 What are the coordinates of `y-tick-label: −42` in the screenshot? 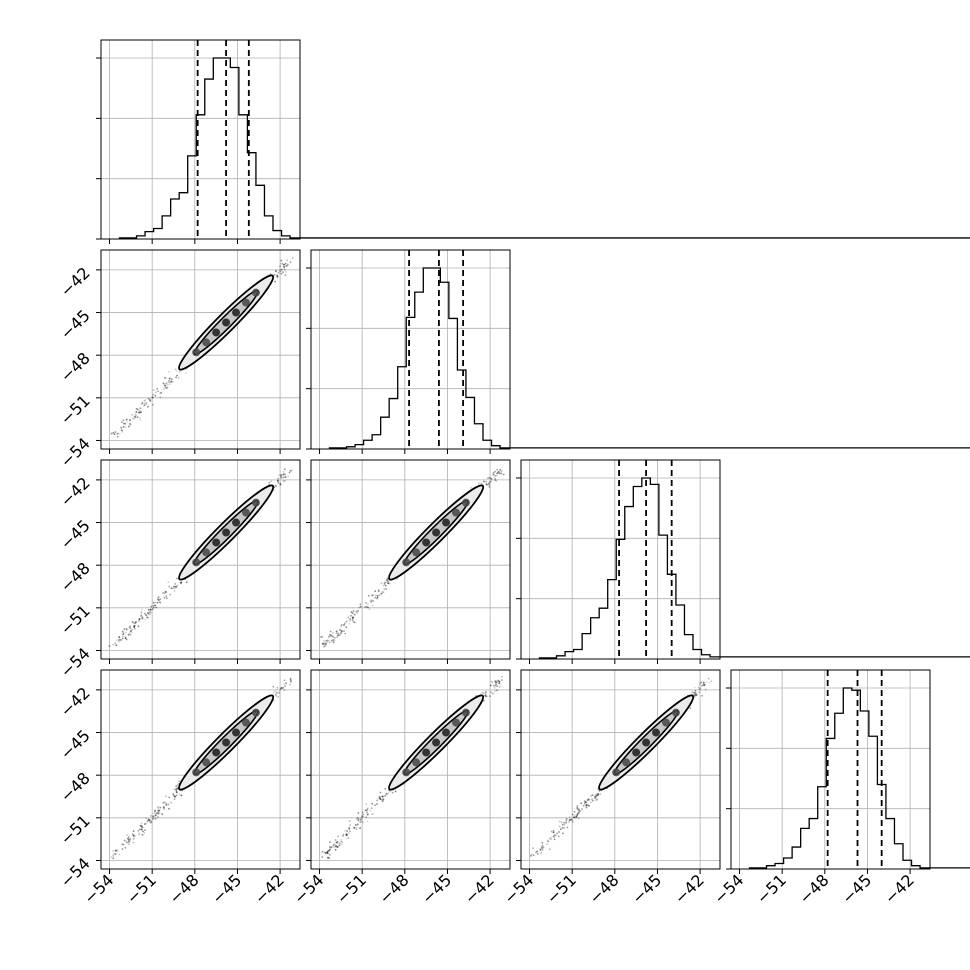 It's located at (75, 701).